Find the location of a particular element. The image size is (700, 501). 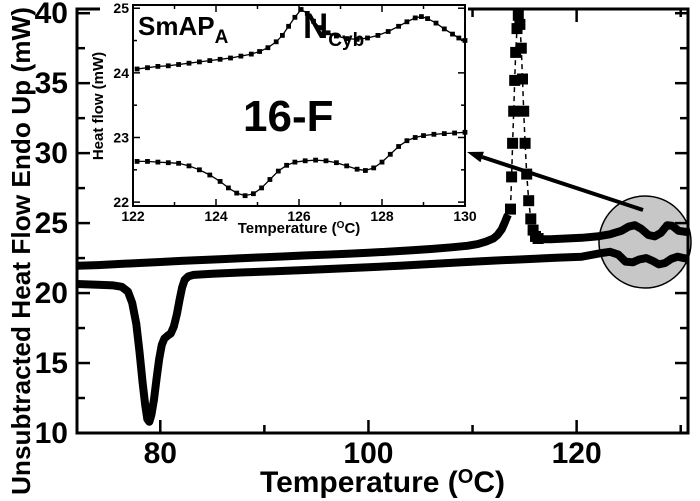

annotation-arrow-head is located at coordinates (475, 157).